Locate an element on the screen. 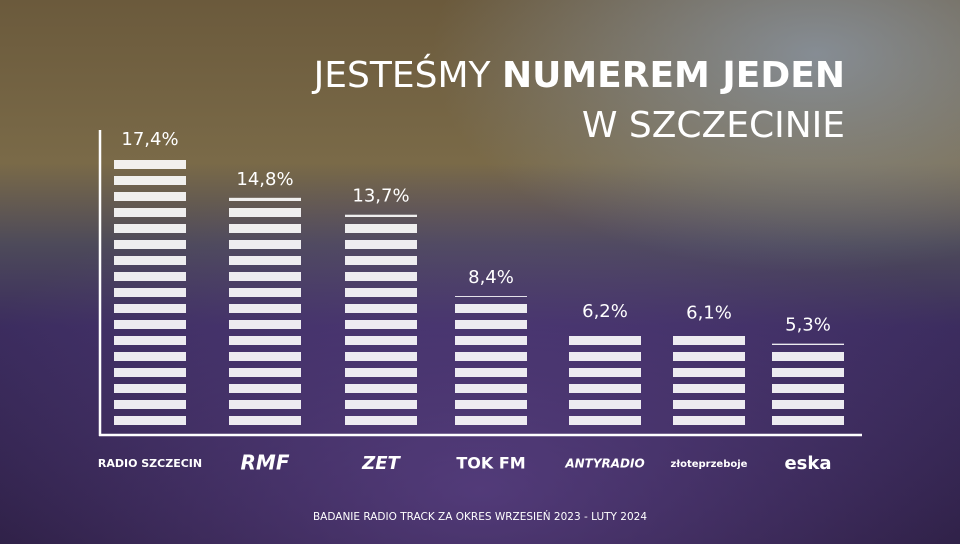  x-tick-label: ANTYRADIO is located at coordinates (604, 464).